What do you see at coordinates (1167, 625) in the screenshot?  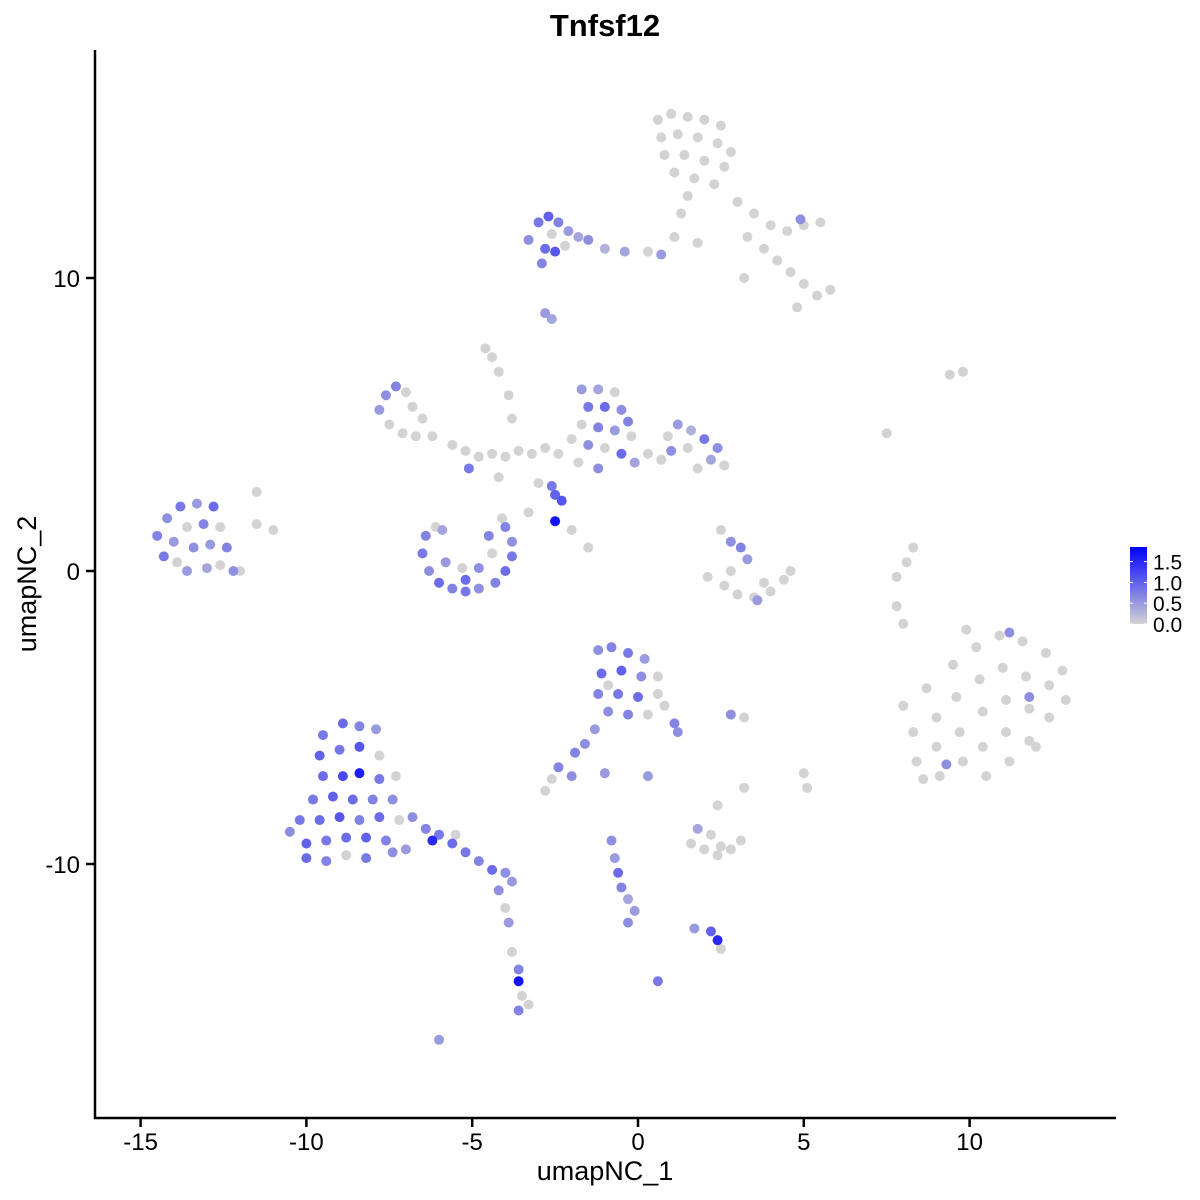 I see `legend-tick-label: 0.0` at bounding box center [1167, 625].